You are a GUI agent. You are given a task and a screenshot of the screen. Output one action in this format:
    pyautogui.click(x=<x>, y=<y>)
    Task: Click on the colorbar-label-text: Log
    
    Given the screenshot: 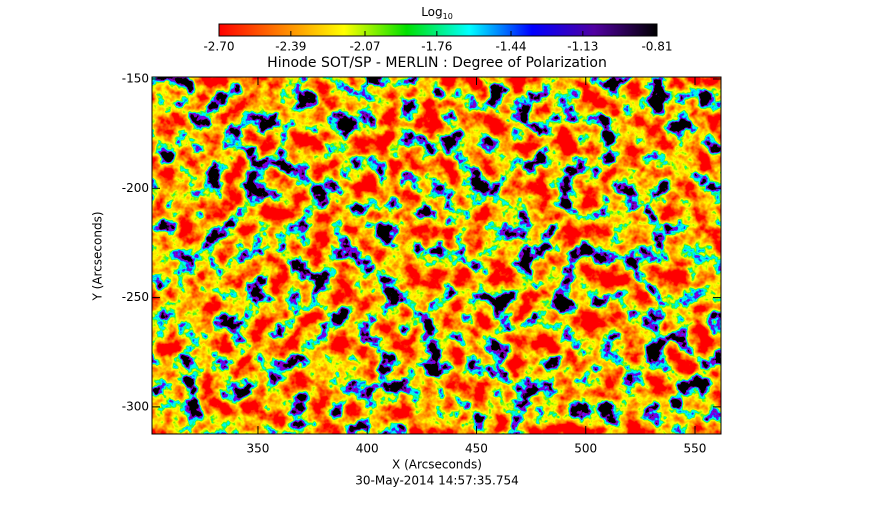 What is the action you would take?
    pyautogui.click(x=431, y=12)
    